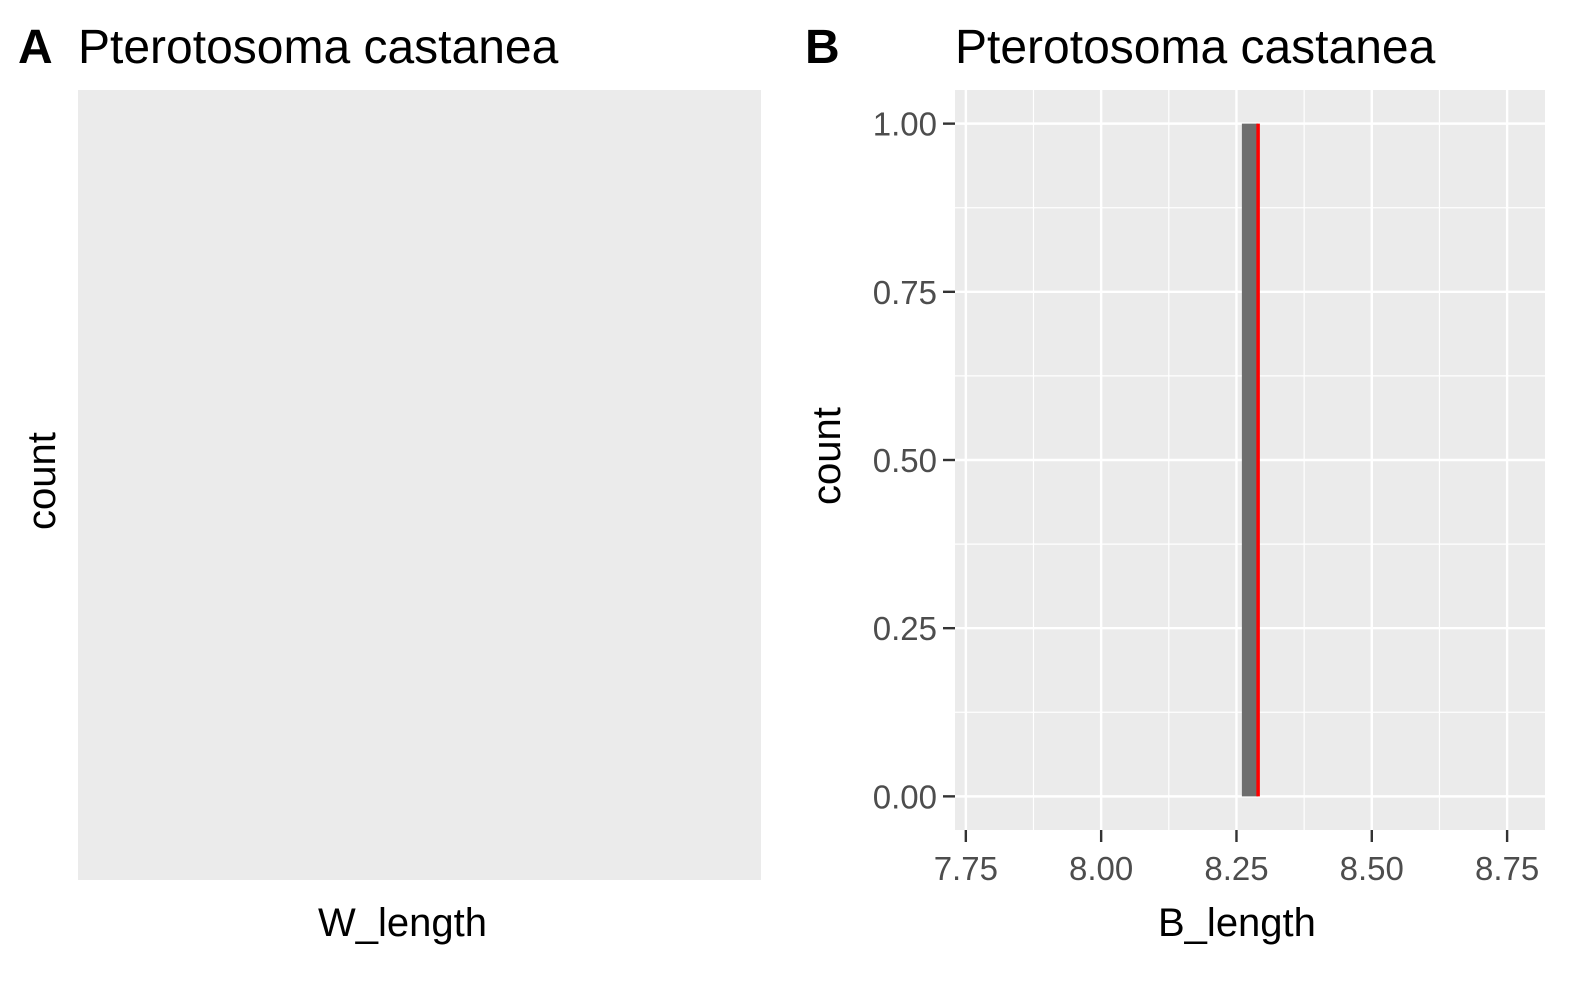 Image resolution: width=1593 pixels, height=984 pixels. What do you see at coordinates (1195, 47) in the screenshot?
I see `panel-b-title: Pterotosoma castanea` at bounding box center [1195, 47].